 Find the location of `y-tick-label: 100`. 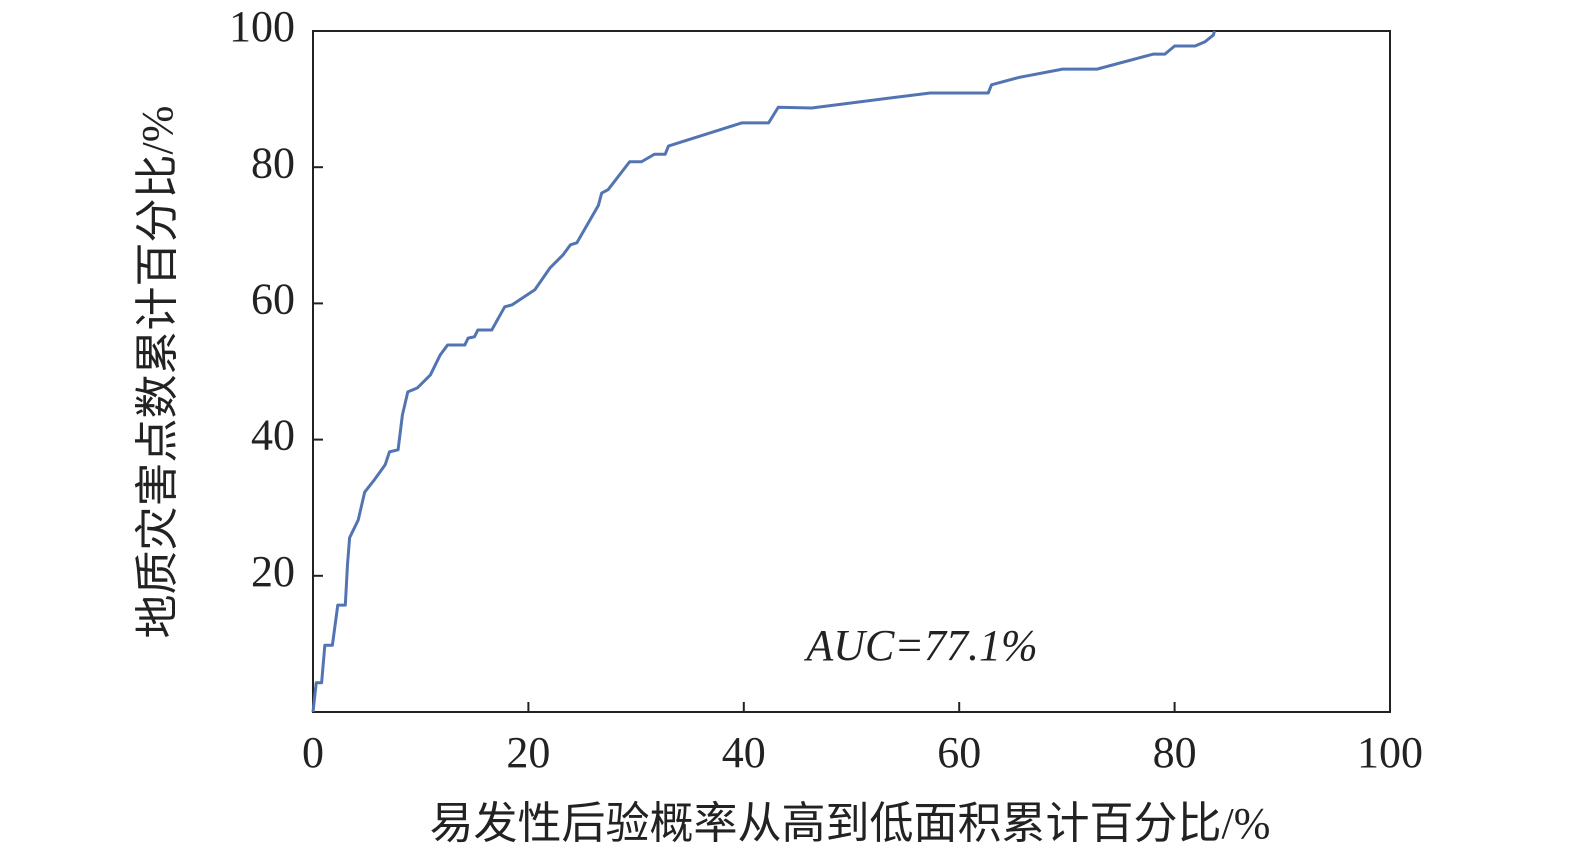

y-tick-label: 100 is located at coordinates (262, 26).